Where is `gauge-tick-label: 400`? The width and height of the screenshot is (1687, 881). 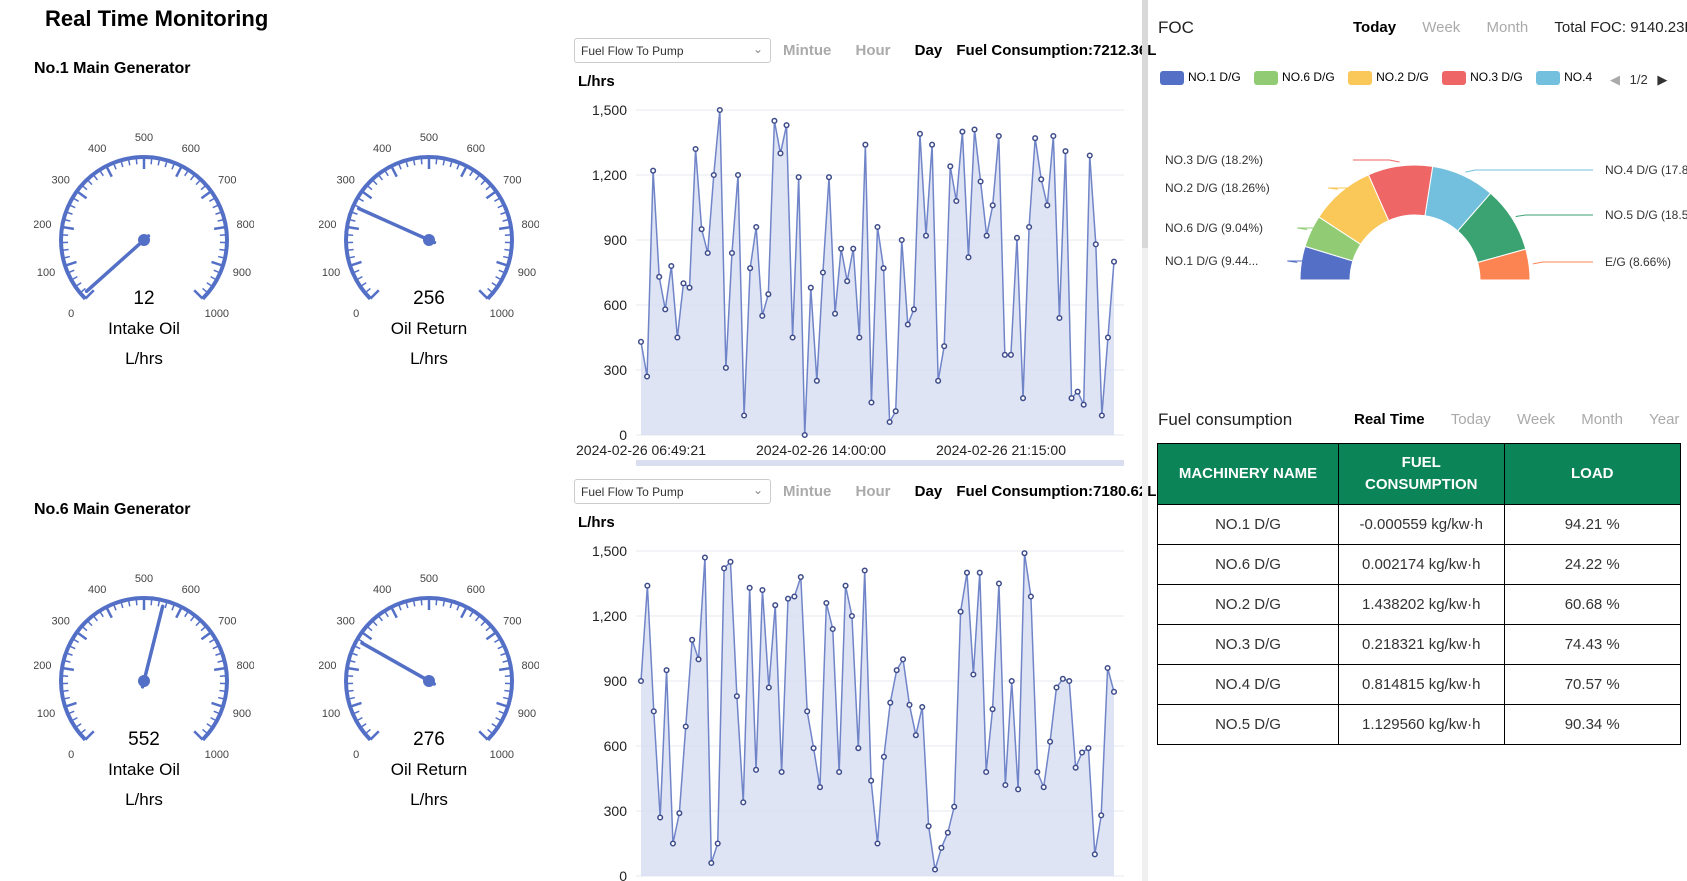 gauge-tick-label: 400 is located at coordinates (382, 590).